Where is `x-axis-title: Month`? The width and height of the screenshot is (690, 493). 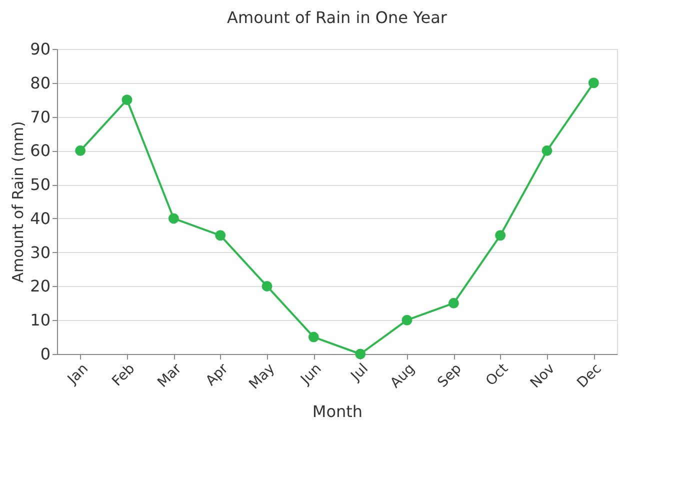 x-axis-title: Month is located at coordinates (337, 411).